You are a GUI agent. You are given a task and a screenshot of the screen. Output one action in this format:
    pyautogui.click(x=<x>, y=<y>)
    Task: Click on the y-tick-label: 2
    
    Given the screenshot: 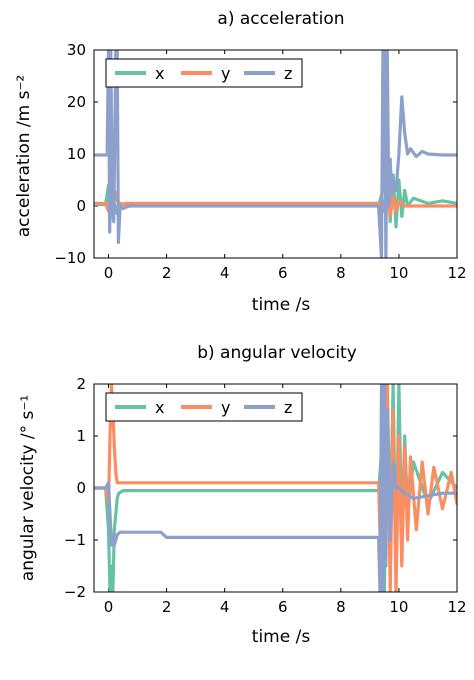 What is the action you would take?
    pyautogui.click(x=81, y=384)
    